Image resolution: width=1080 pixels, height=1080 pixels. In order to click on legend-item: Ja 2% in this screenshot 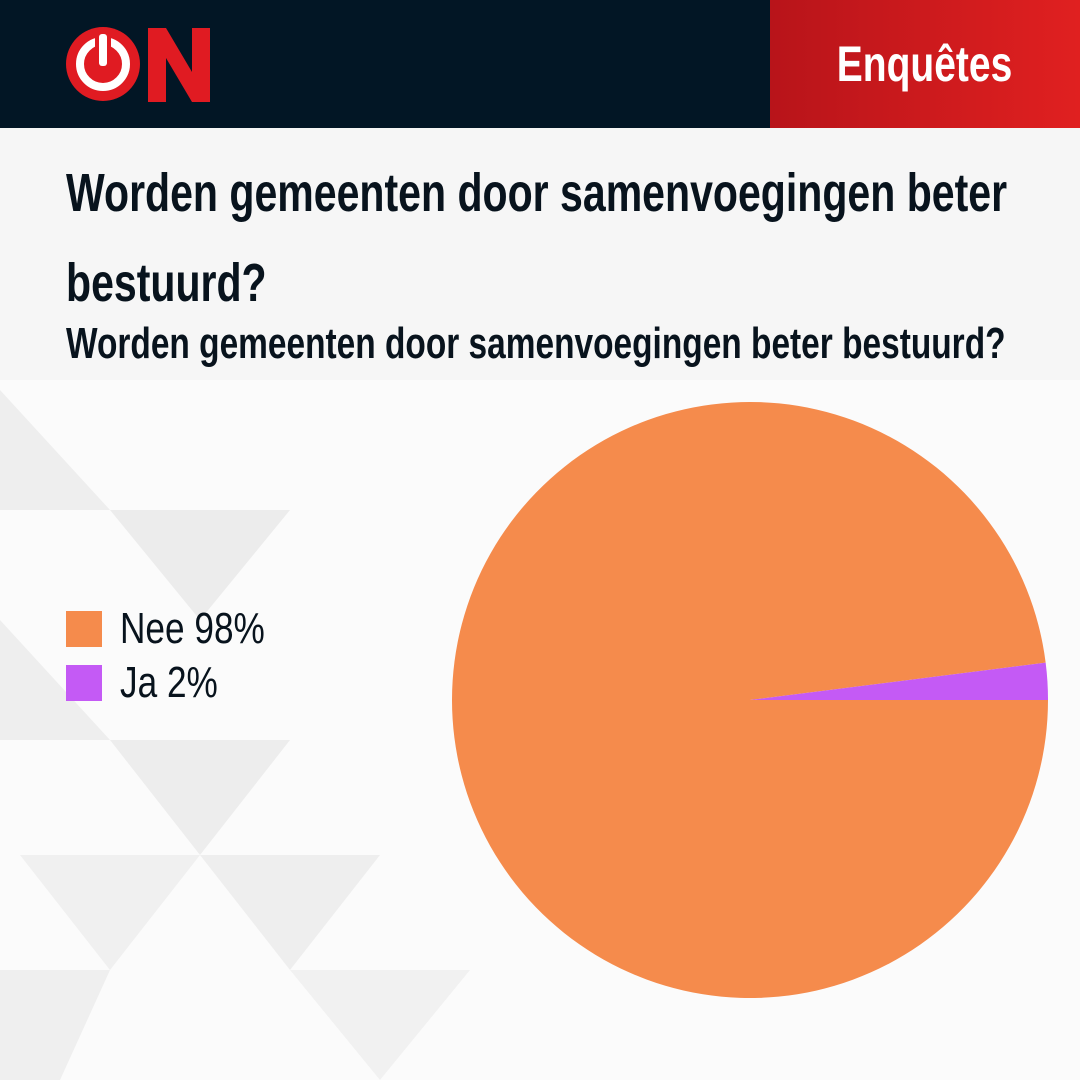, I will do `click(183, 683)`.